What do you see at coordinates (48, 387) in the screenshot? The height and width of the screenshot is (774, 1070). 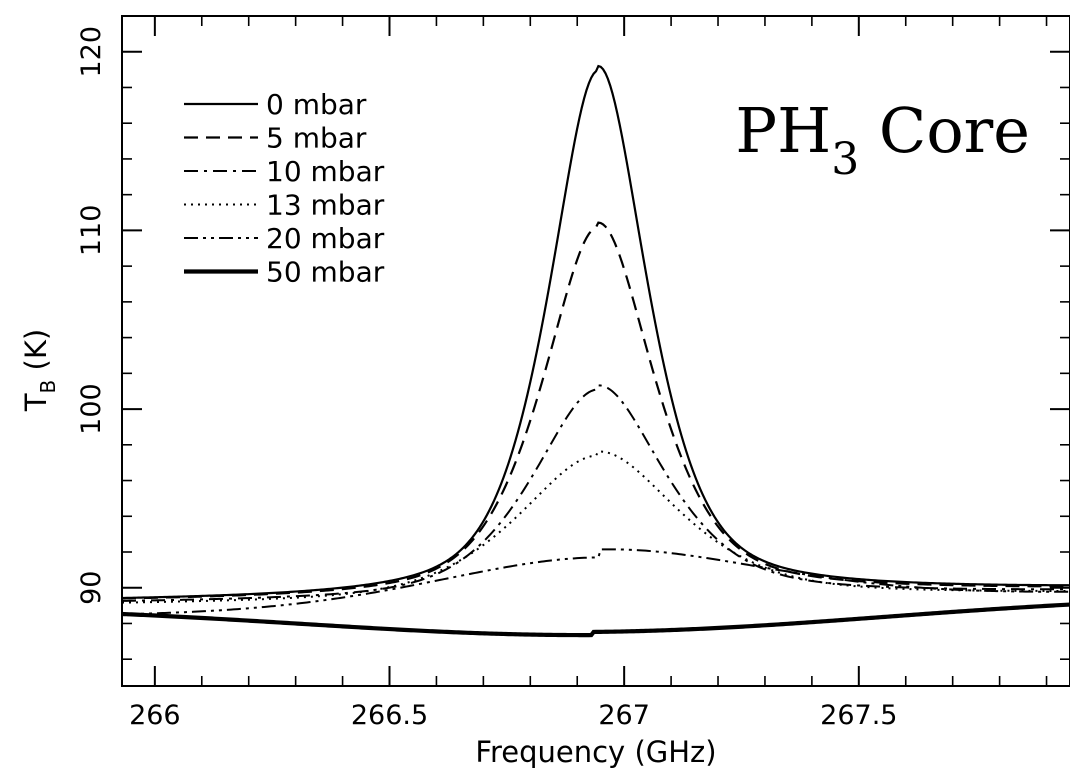 I see `y-axis-title-sub: B` at bounding box center [48, 387].